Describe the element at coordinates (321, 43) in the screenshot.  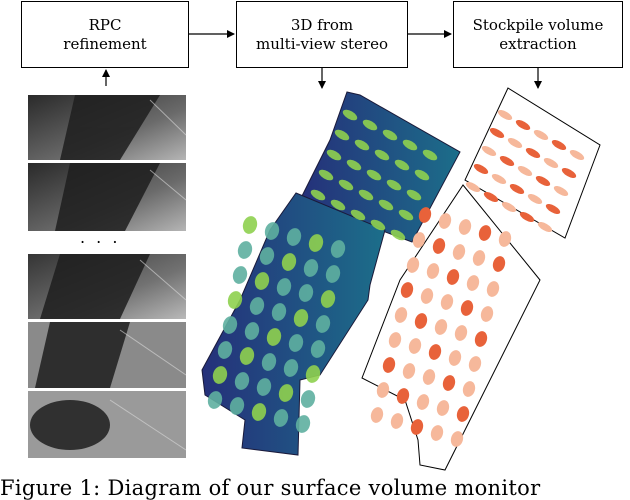
I see `multi-view-stereo-line2: multi-view stereo` at that location.